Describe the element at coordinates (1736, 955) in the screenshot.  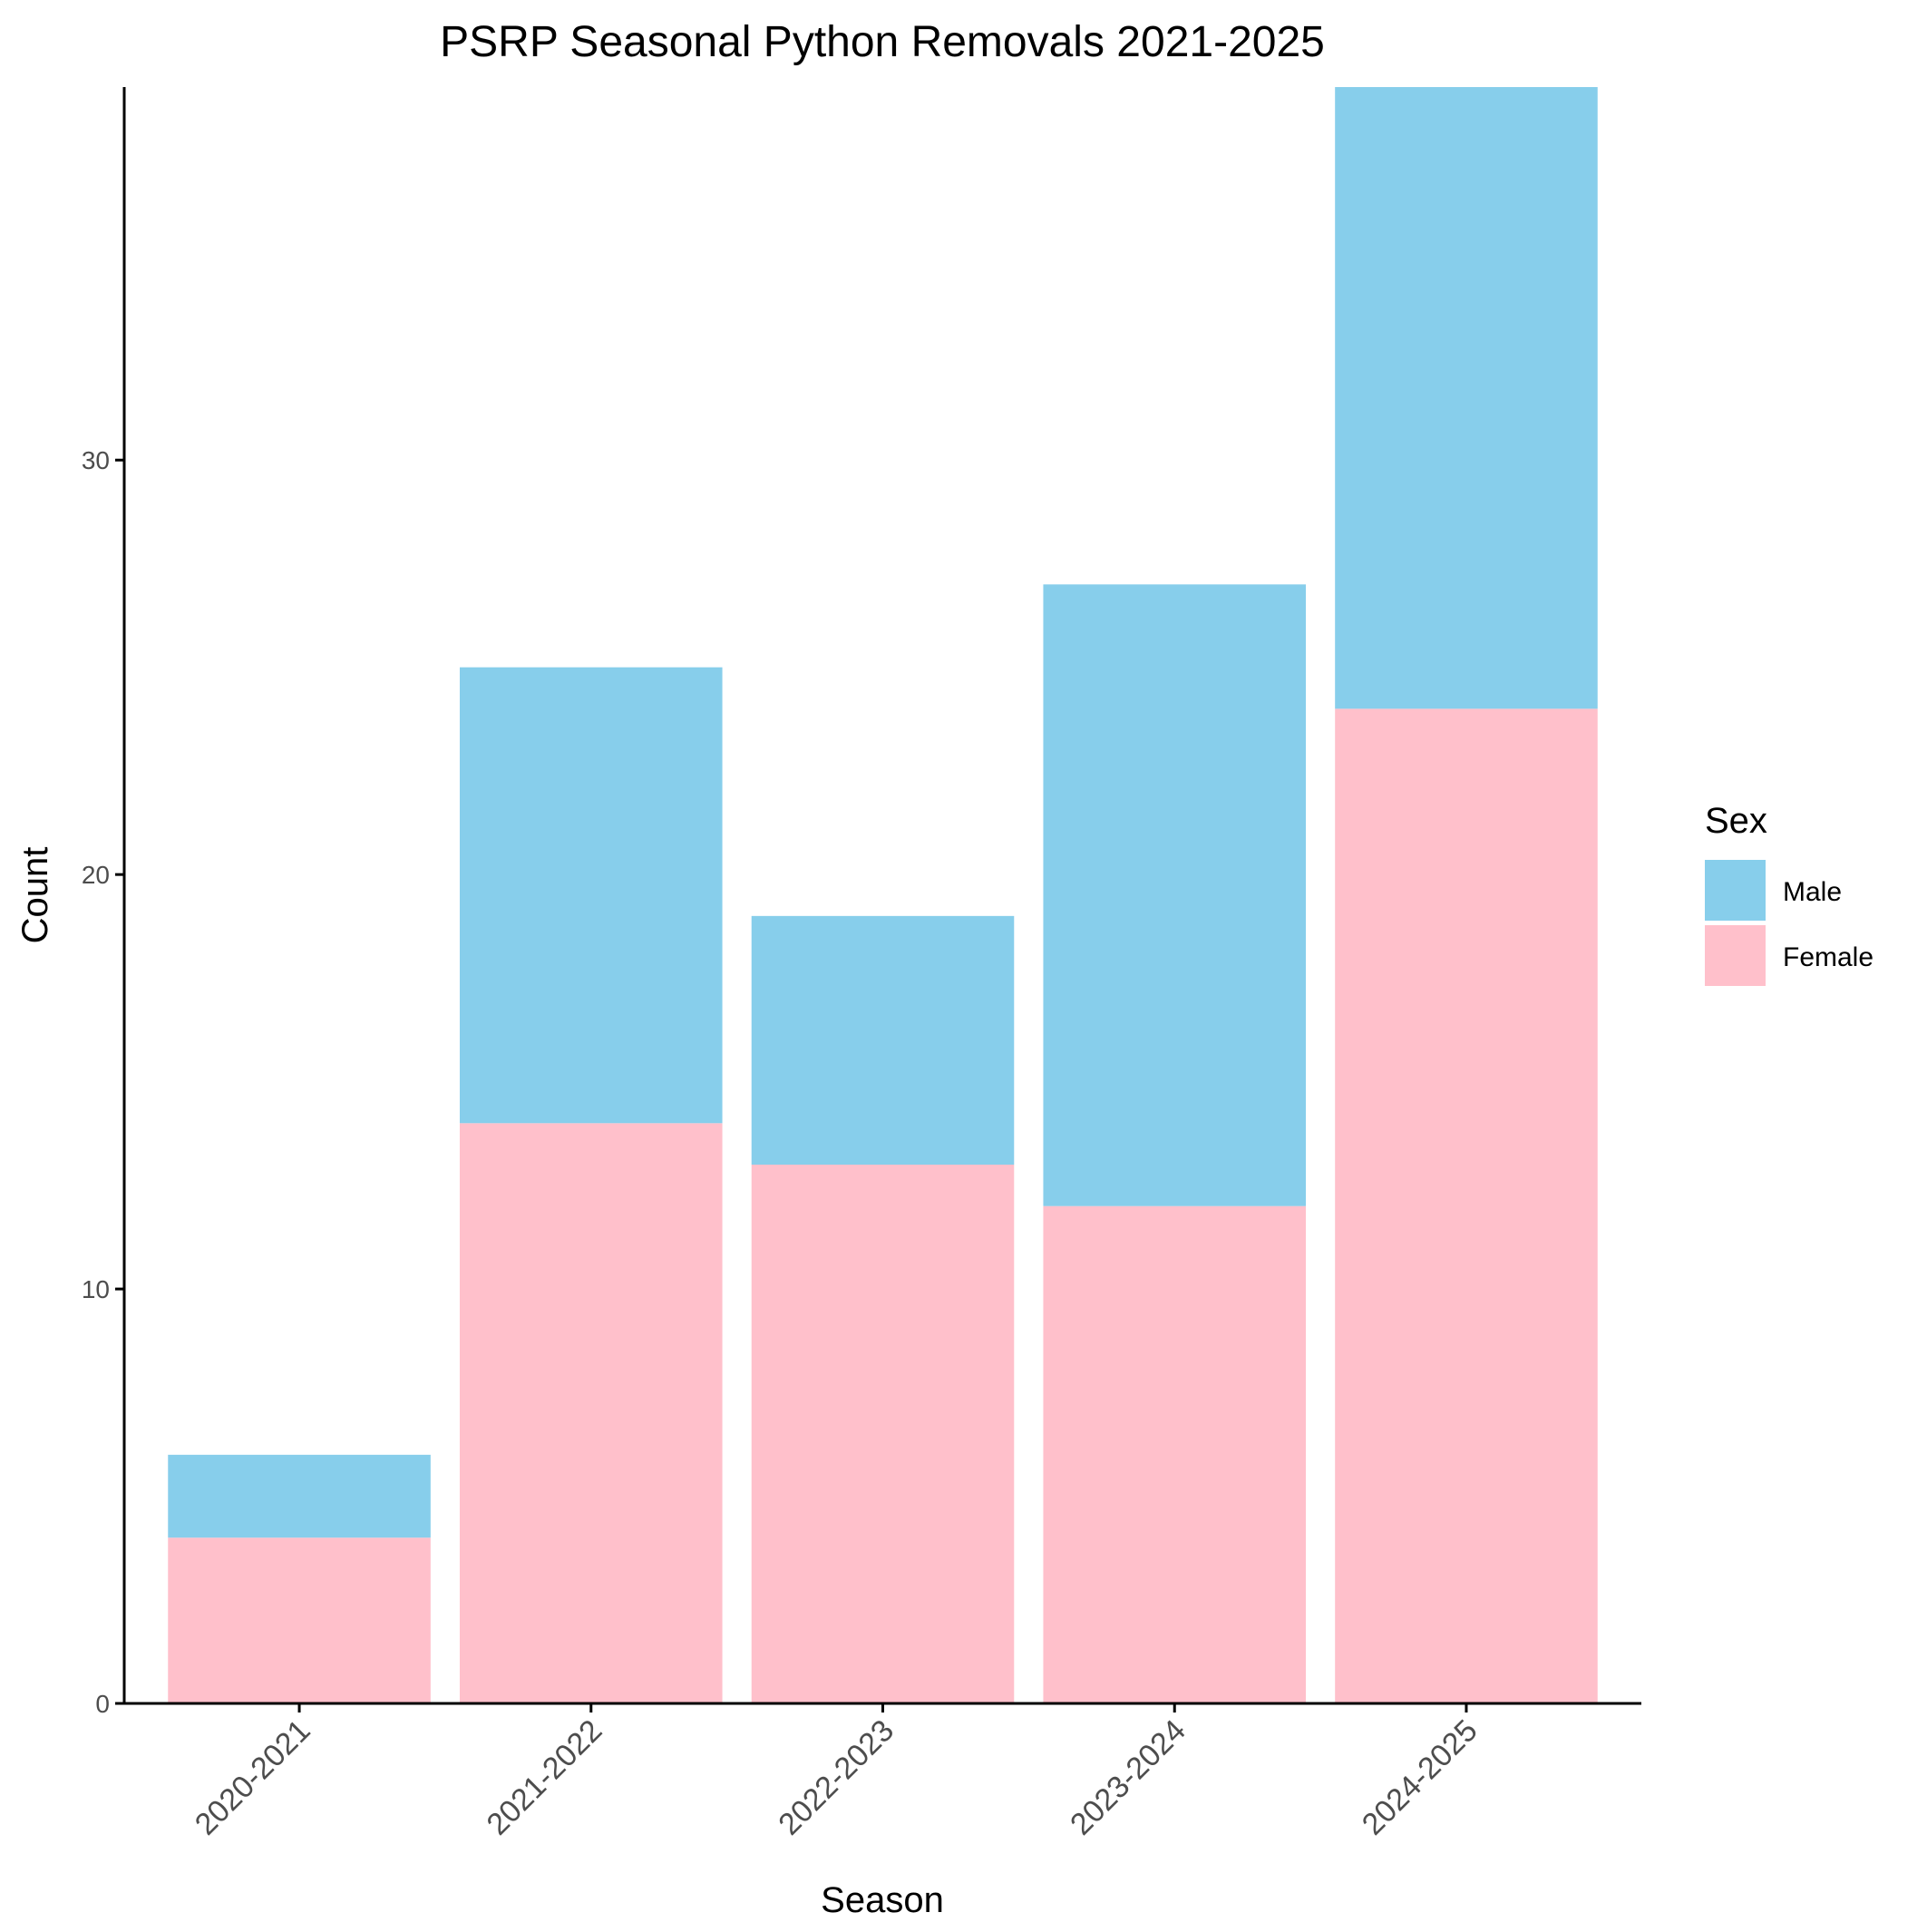
I see `legend-swatch-female` at that location.